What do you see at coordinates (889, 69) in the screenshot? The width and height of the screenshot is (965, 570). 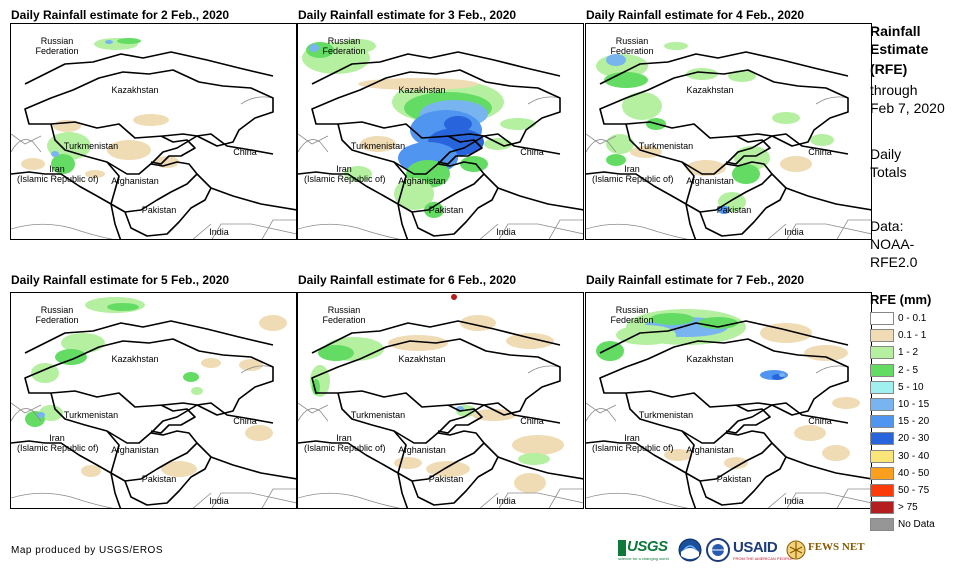 I see `side-title-3: (RFE)` at bounding box center [889, 69].